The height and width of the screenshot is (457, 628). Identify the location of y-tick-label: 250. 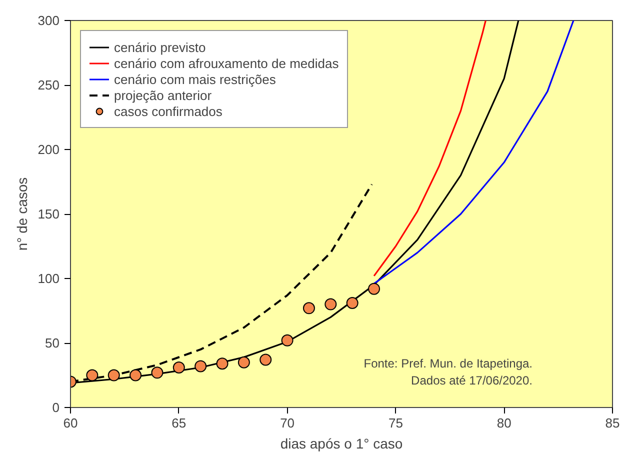
(49, 85).